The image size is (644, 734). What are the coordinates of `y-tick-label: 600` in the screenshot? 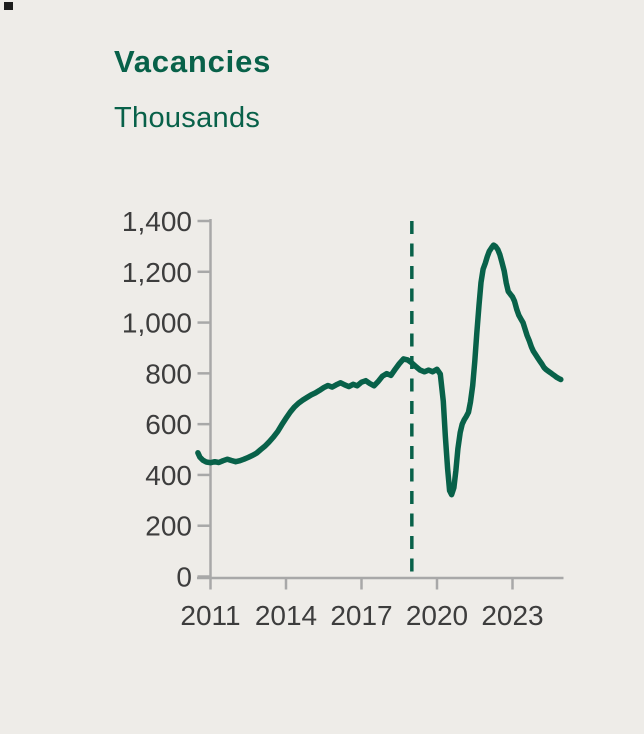 It's located at (168, 424).